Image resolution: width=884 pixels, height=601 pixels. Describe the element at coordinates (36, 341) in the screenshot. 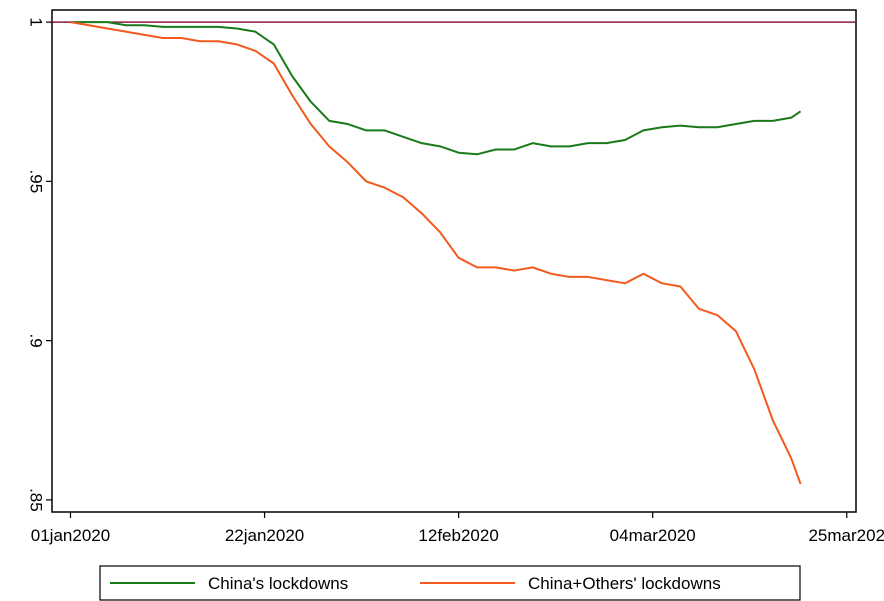

I see `y-tick-label: .9` at that location.